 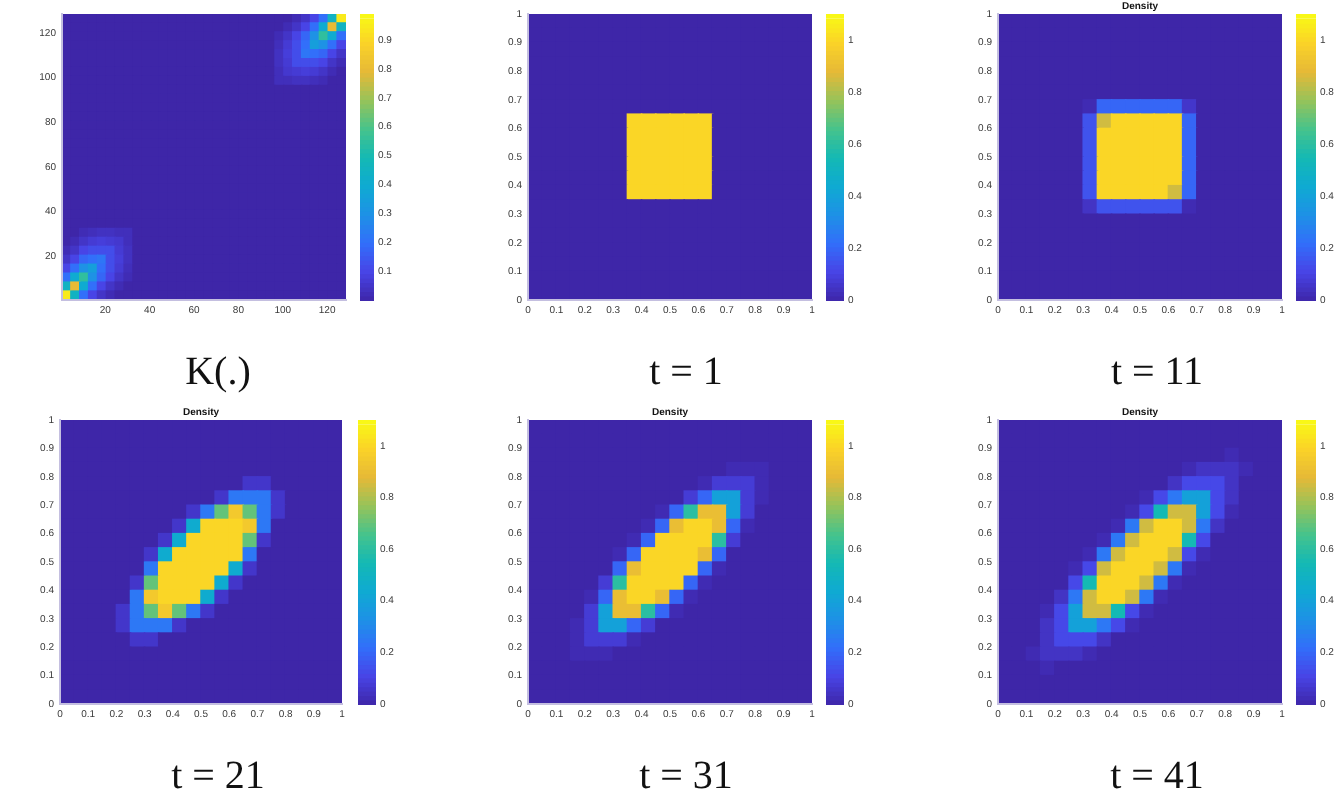 What do you see at coordinates (218, 372) in the screenshot?
I see `text: K(.)` at bounding box center [218, 372].